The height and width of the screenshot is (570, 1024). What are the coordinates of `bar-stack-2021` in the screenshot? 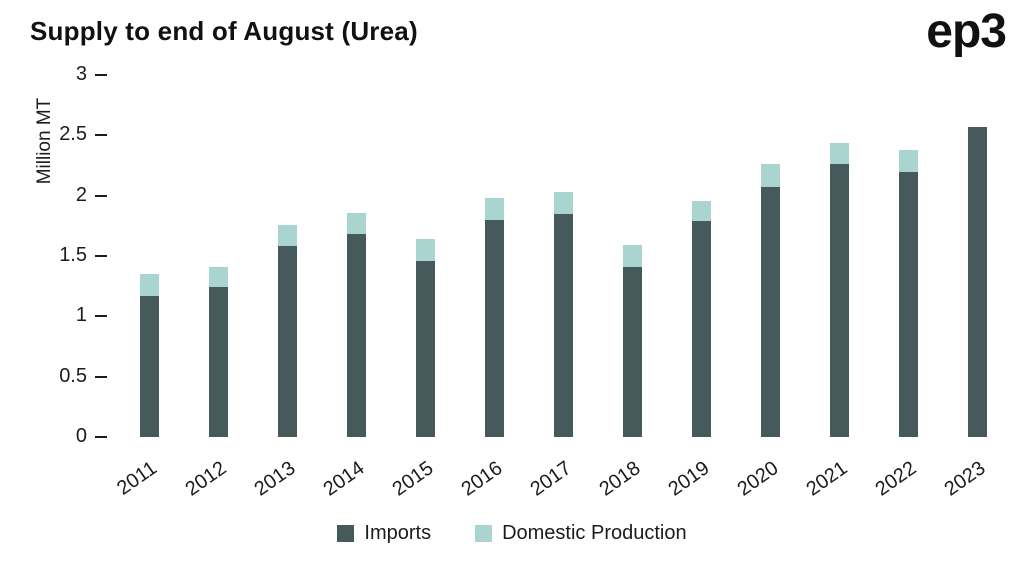 It's located at (839, 289).